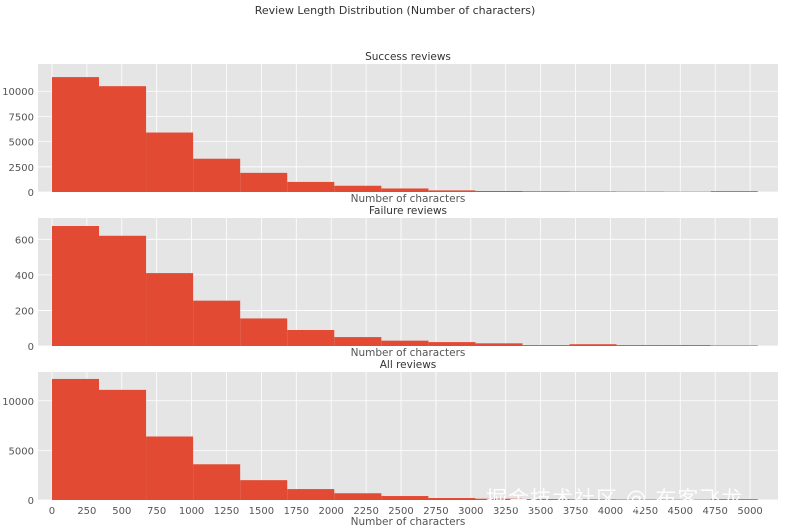 This screenshot has height=531, width=788. Describe the element at coordinates (261, 511) in the screenshot. I see `x-tick-label: 1500` at that location.